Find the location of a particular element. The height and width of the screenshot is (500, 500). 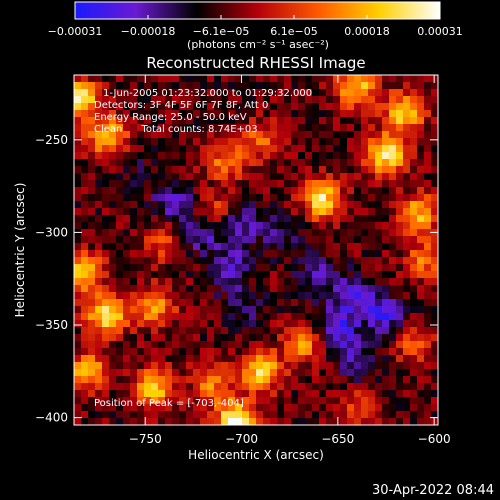

colorbar-tick-label: −0.00018 is located at coordinates (148, 31).